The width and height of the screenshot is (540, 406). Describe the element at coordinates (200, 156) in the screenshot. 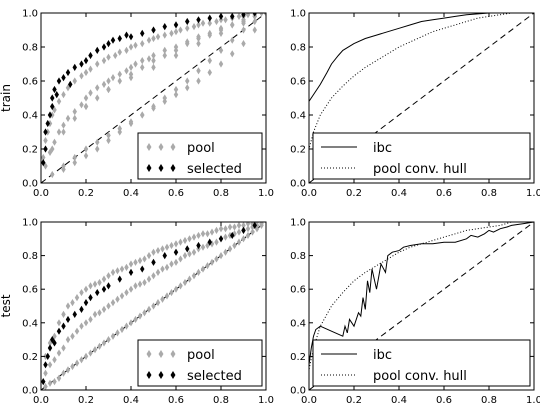

I see `legend: pool selected` at that location.